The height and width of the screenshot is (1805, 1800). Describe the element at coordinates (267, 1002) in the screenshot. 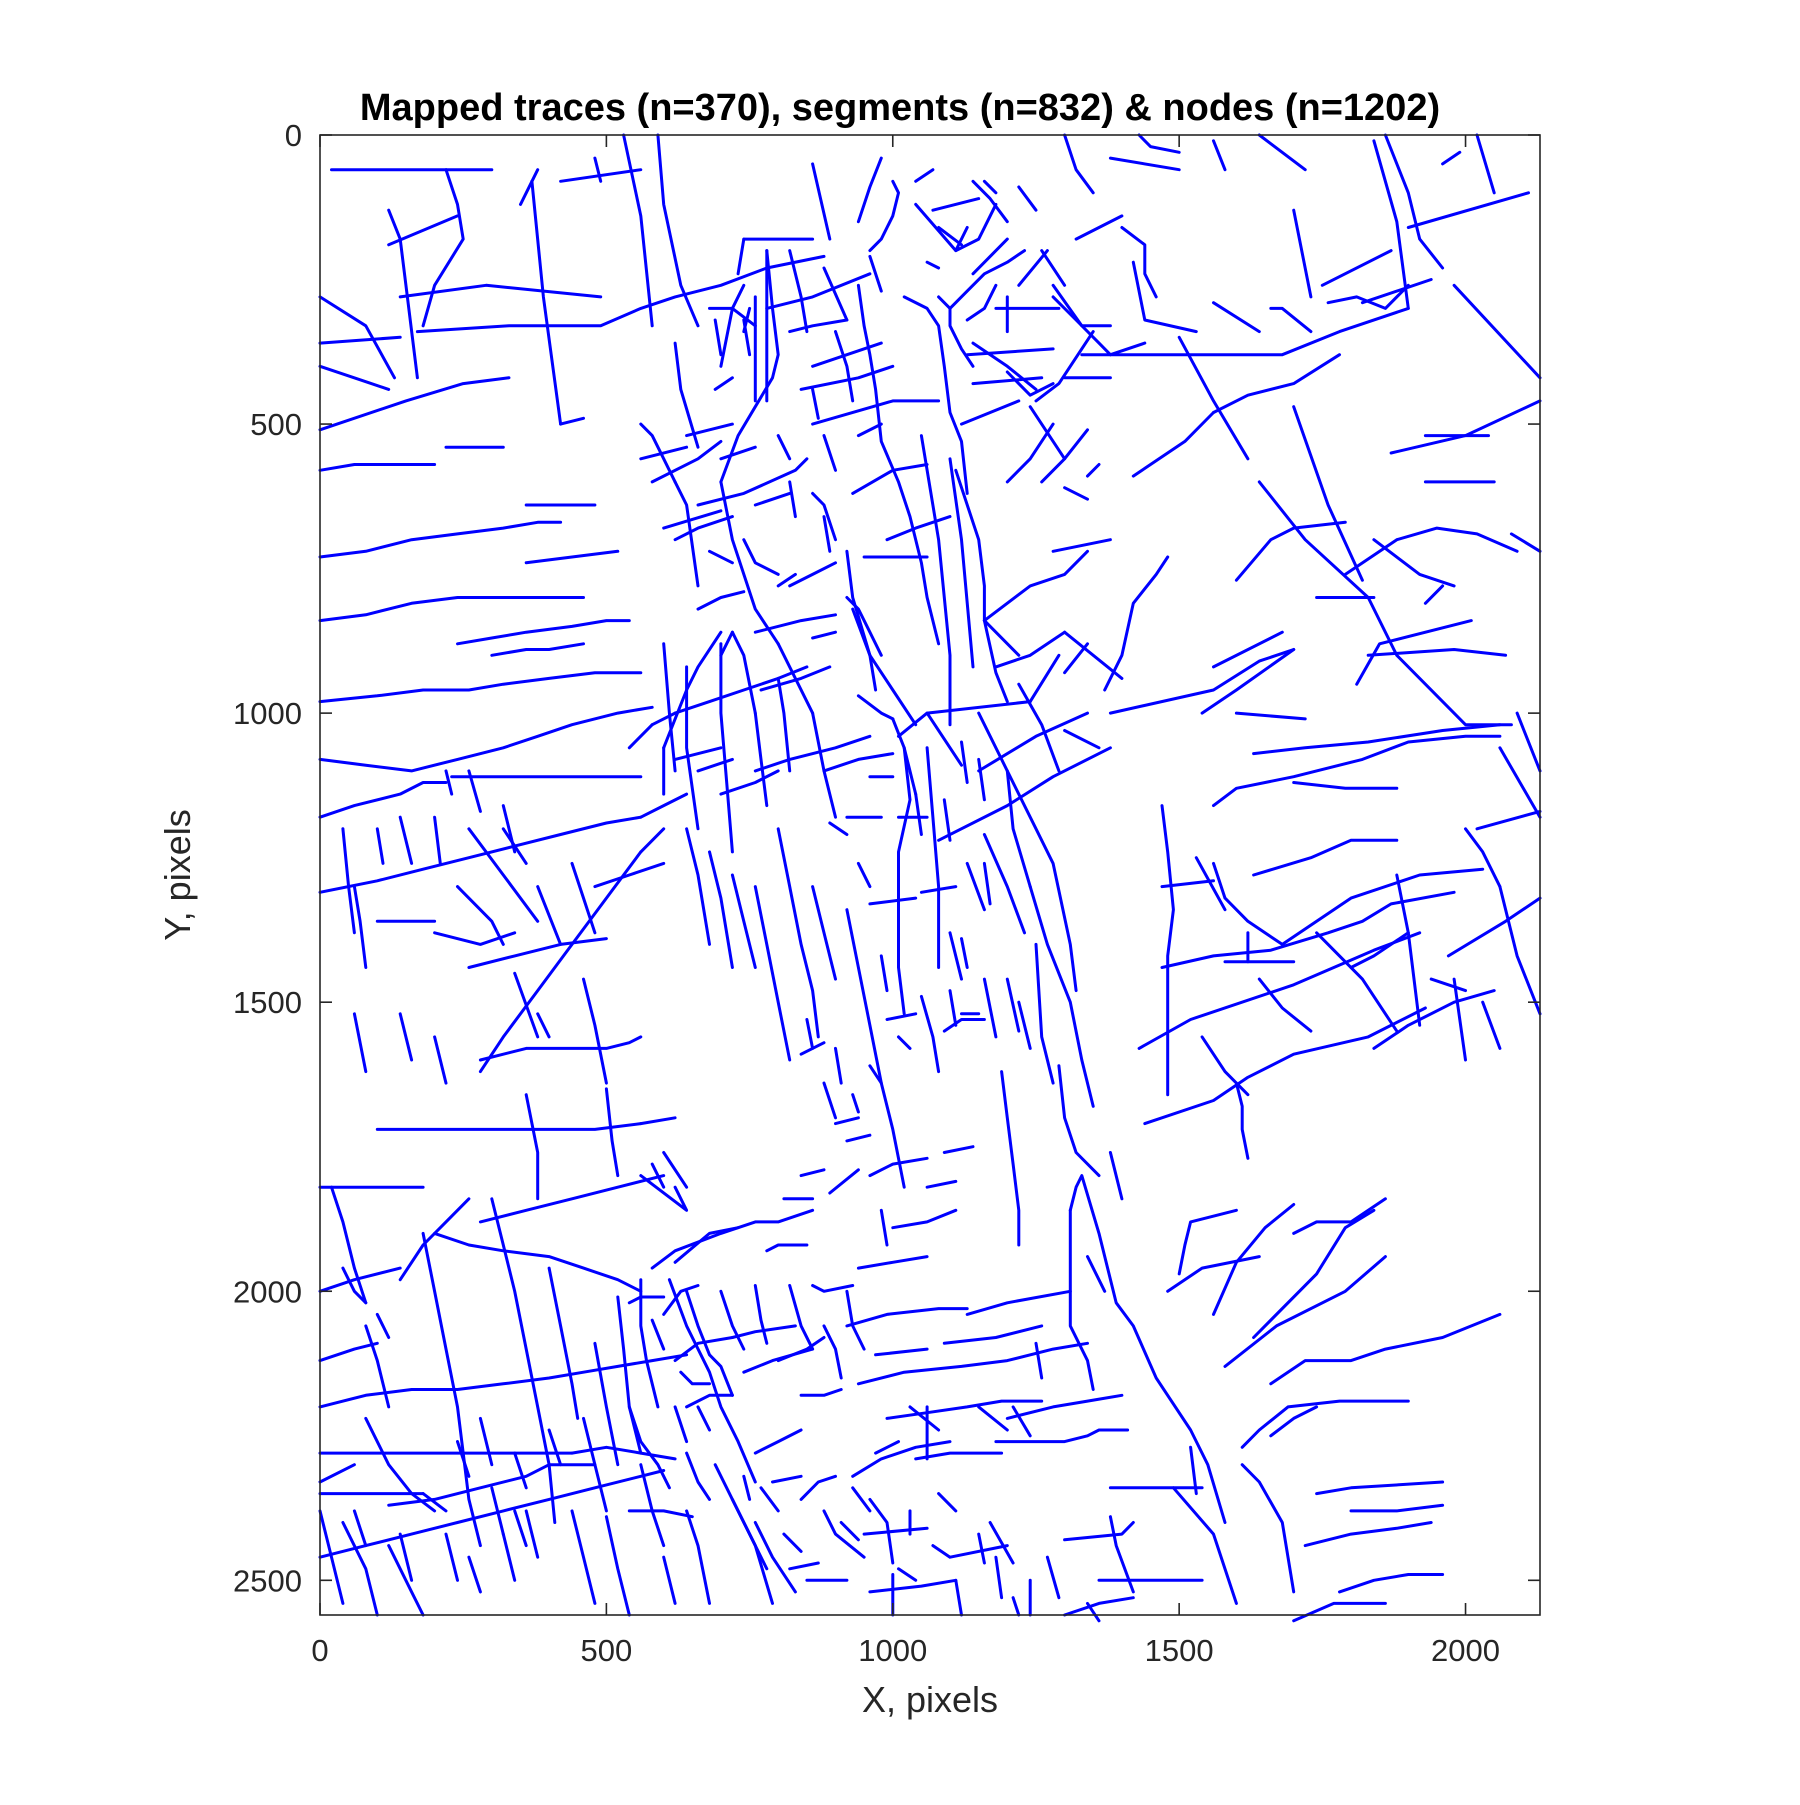

I see `y-tick-label: 1500` at that location.